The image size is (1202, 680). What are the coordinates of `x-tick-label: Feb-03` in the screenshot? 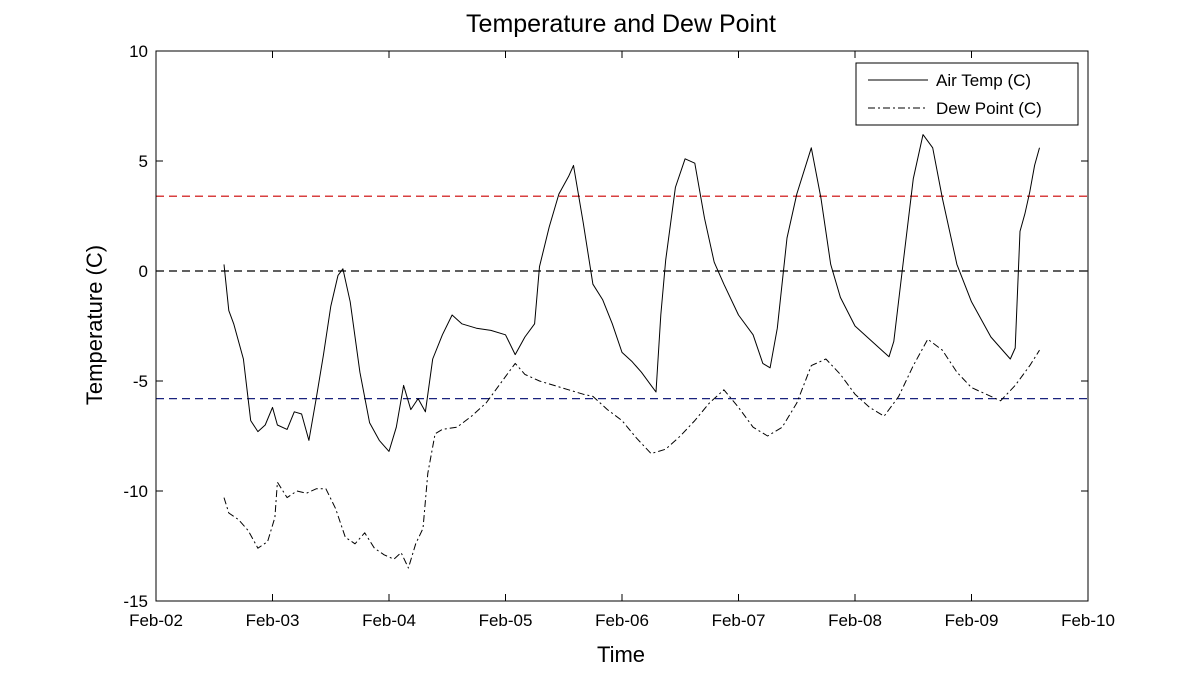 It's located at (273, 620).